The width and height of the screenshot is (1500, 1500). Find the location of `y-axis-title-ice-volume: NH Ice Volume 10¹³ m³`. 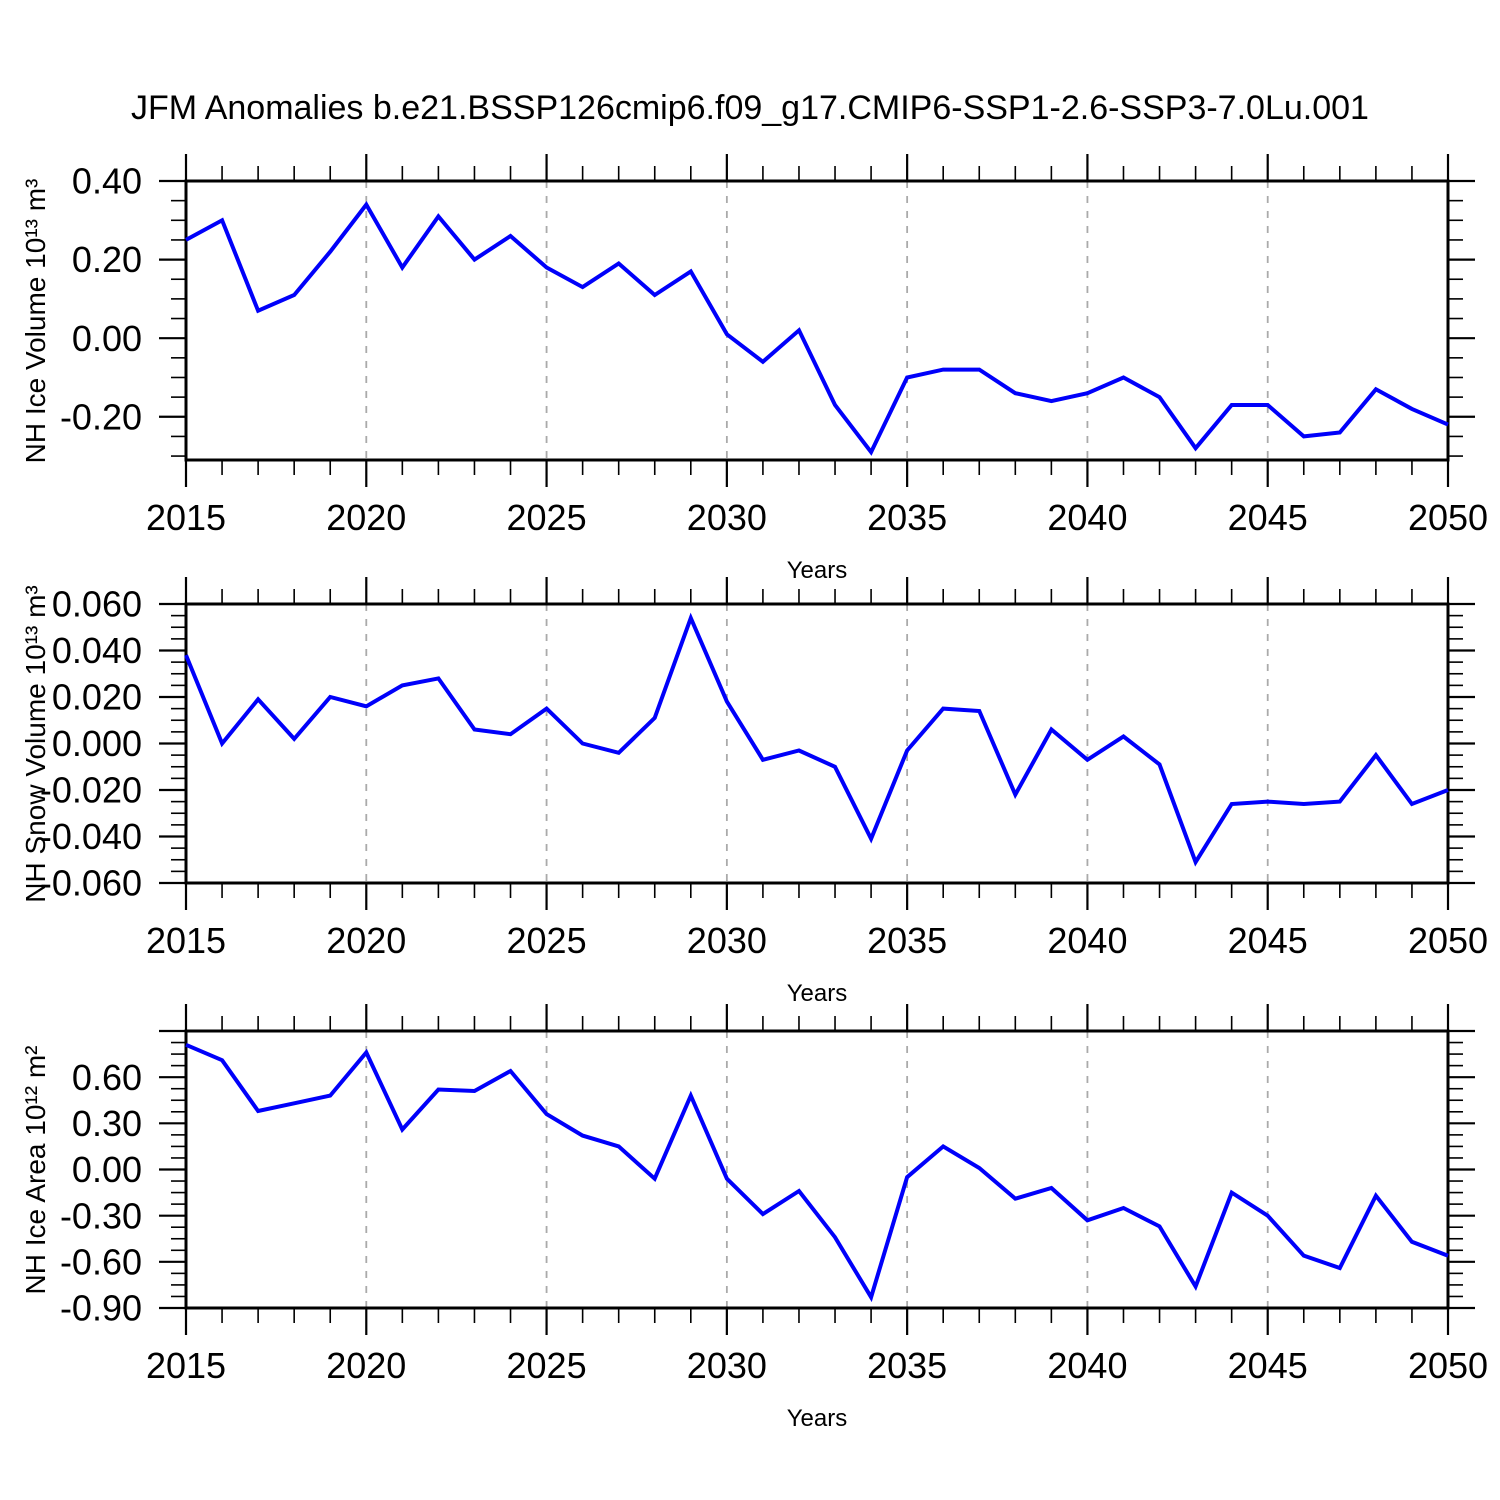

y-axis-title-ice-volume: NH Ice Volume 10¹³ m³ is located at coordinates (35, 320).